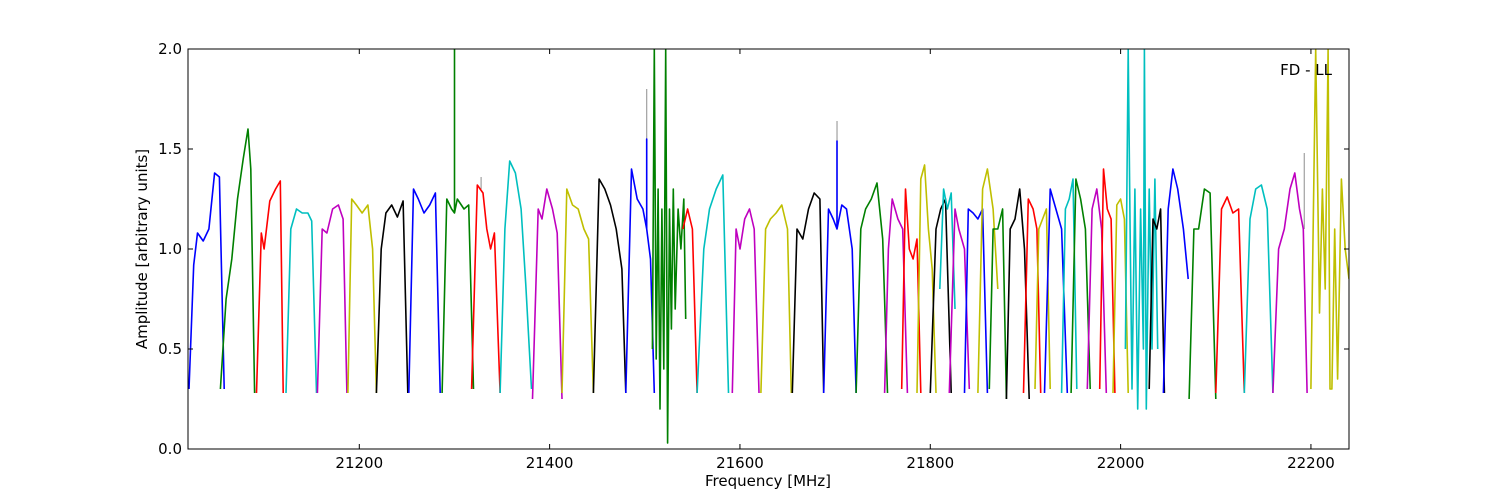 This screenshot has width=1500, height=500. I want to click on x-tick-label: 21800, so click(930, 463).